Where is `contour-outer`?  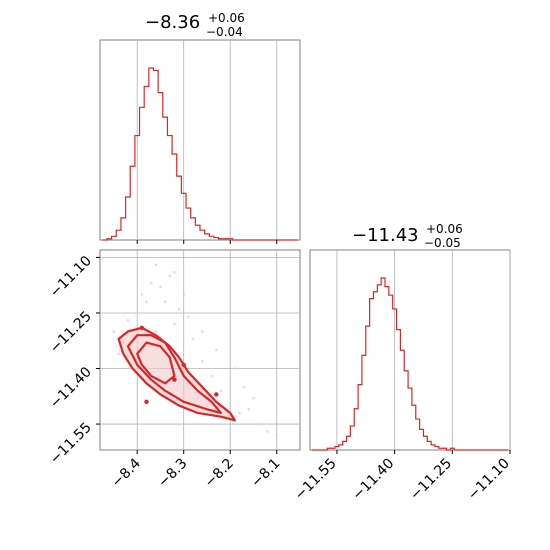
contour-outer is located at coordinates (176, 374).